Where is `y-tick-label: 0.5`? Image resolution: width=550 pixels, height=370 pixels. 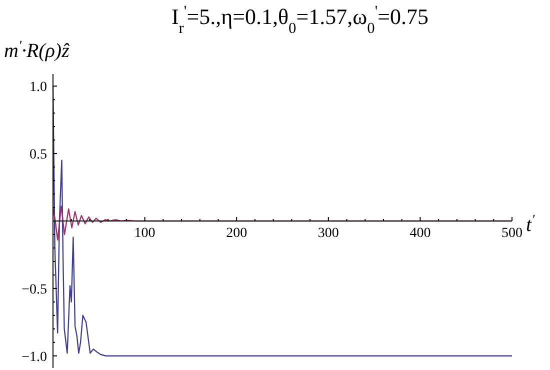
y-tick-label: 0.5 is located at coordinates (38, 155).